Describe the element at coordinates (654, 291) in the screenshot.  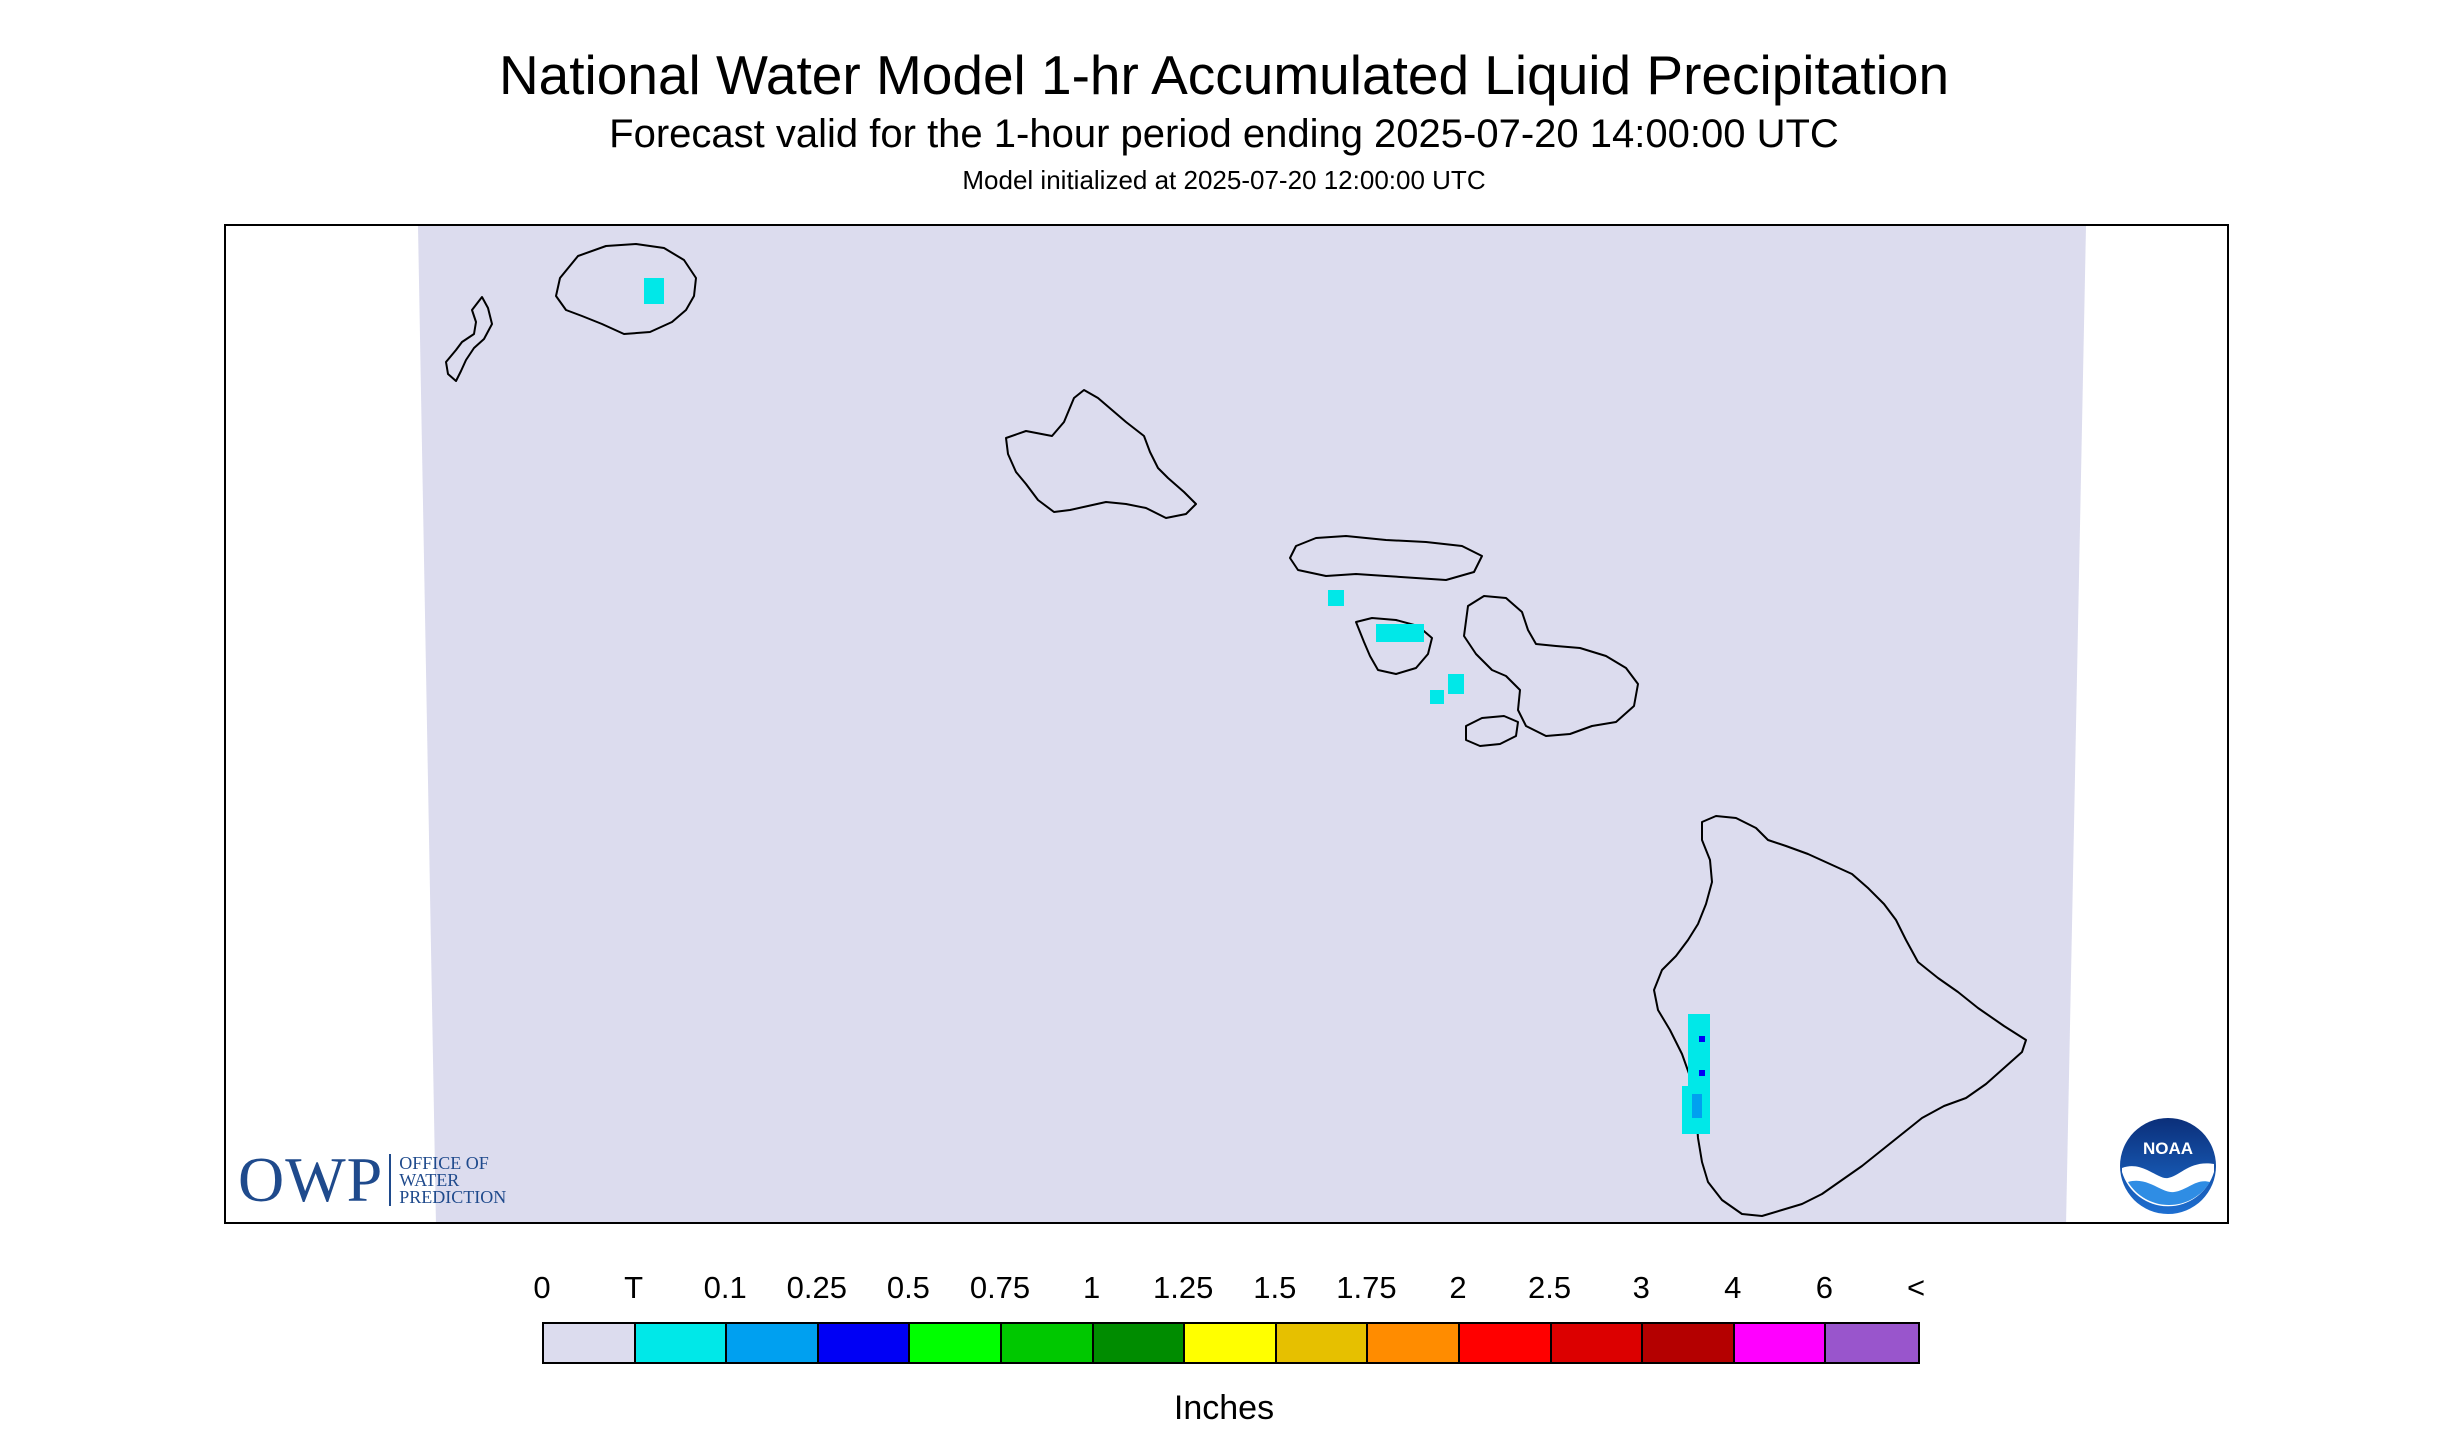
I see `precip-kauai` at that location.